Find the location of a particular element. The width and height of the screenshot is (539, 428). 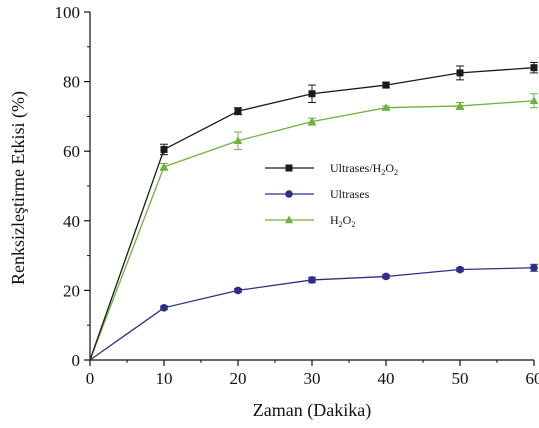

x-tick-label: 60 is located at coordinates (532, 378).